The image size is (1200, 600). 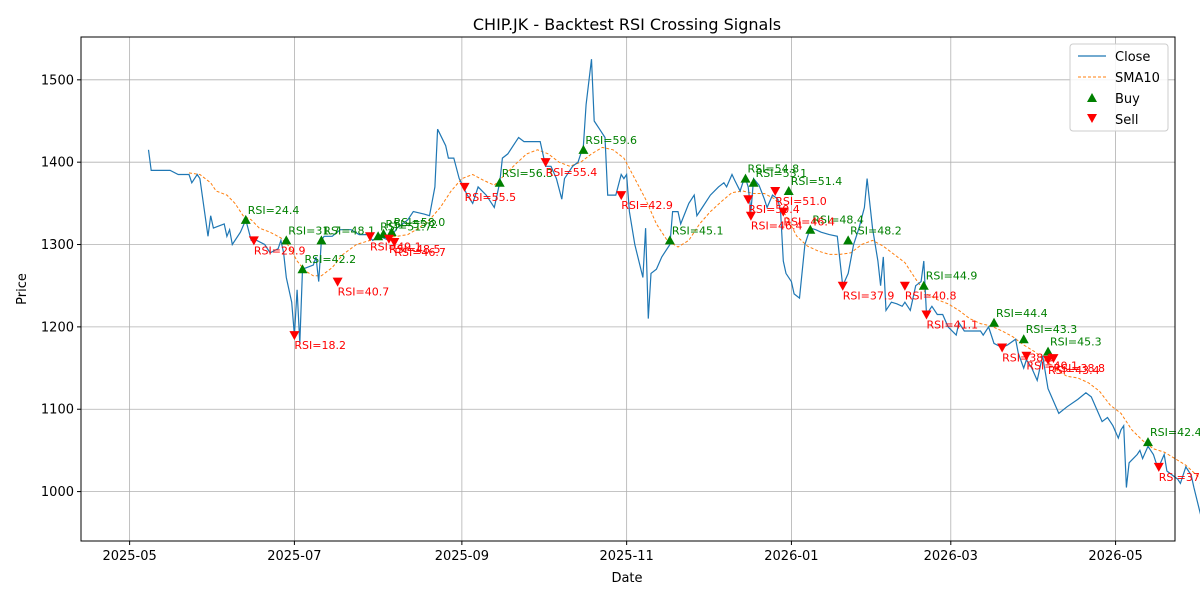 I want to click on sell-rsi-label: RSI=40.1, so click(x=1052, y=366).